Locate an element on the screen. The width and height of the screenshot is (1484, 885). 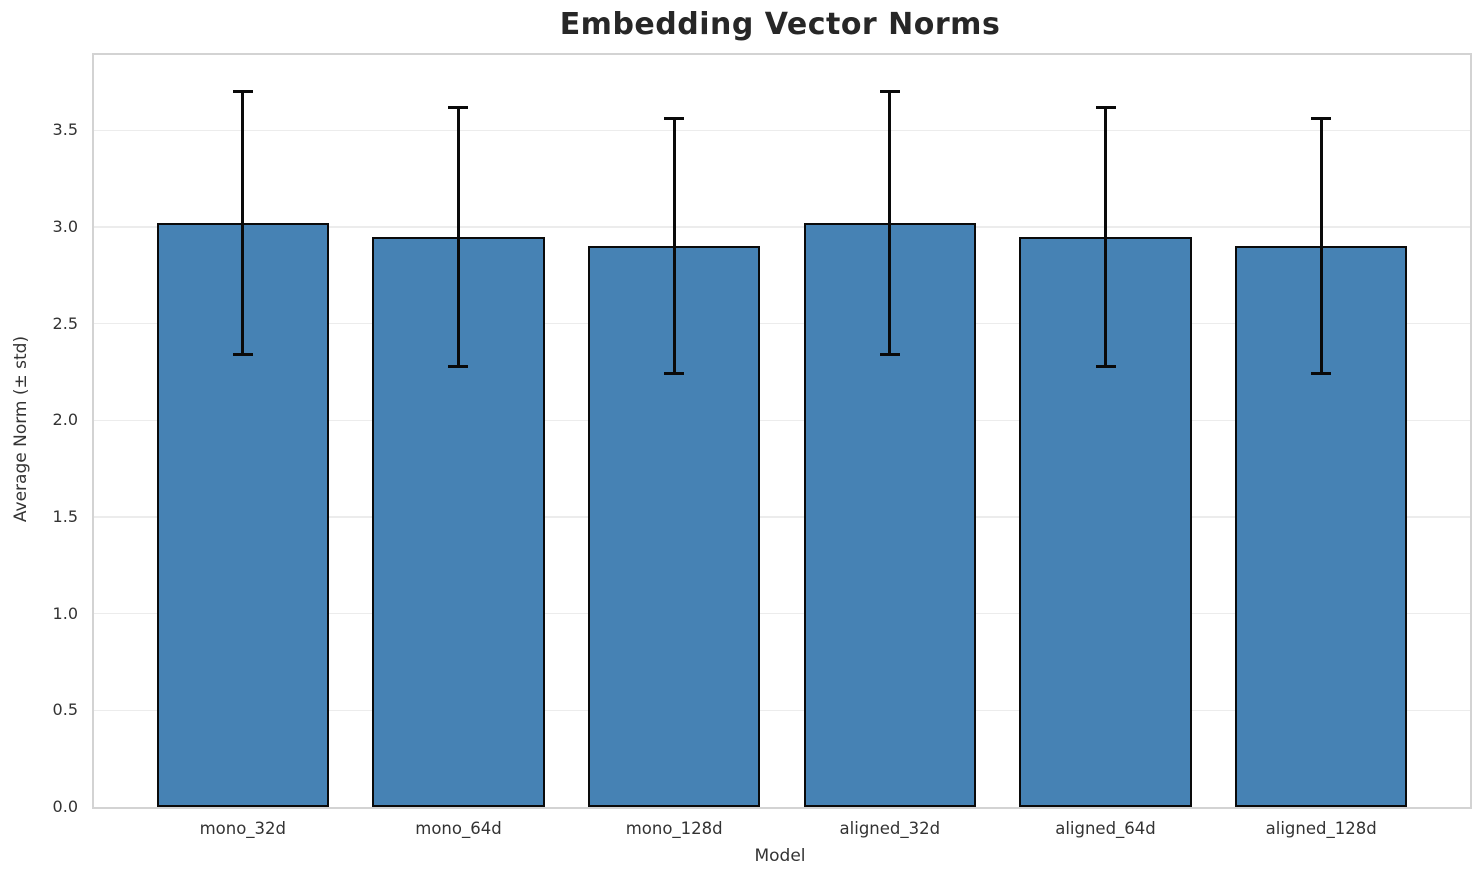
error-bar-mono_128d is located at coordinates (674, 246).